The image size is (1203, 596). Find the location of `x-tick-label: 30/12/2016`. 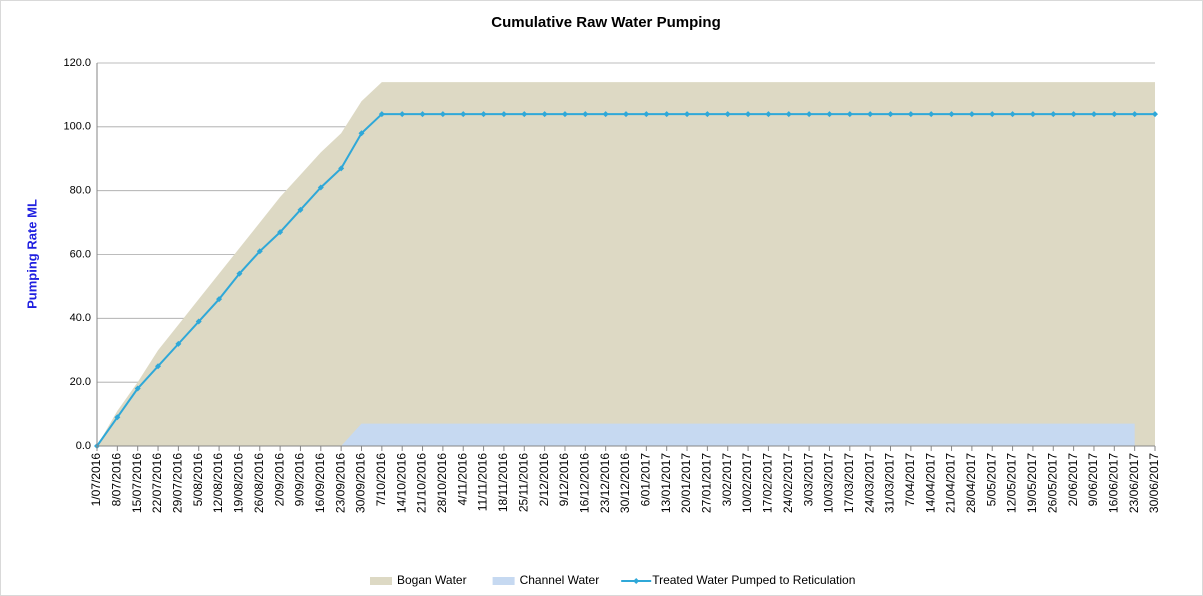

x-tick-label: 30/12/2016 is located at coordinates (625, 483).